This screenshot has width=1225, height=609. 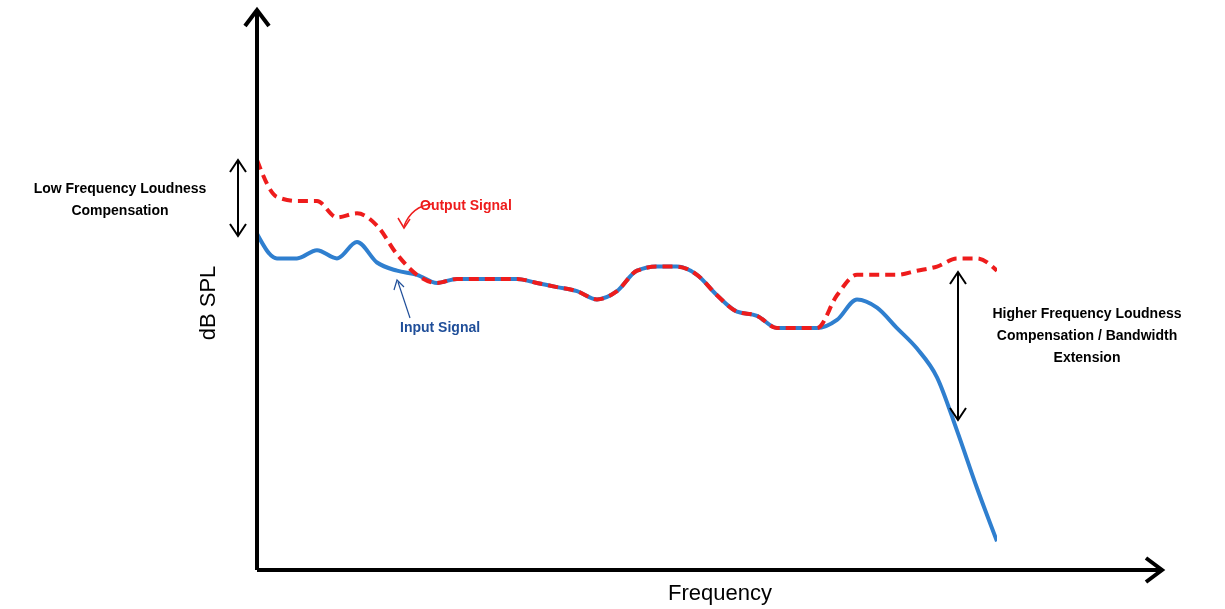 What do you see at coordinates (440, 327) in the screenshot?
I see `text: Input Signal` at bounding box center [440, 327].